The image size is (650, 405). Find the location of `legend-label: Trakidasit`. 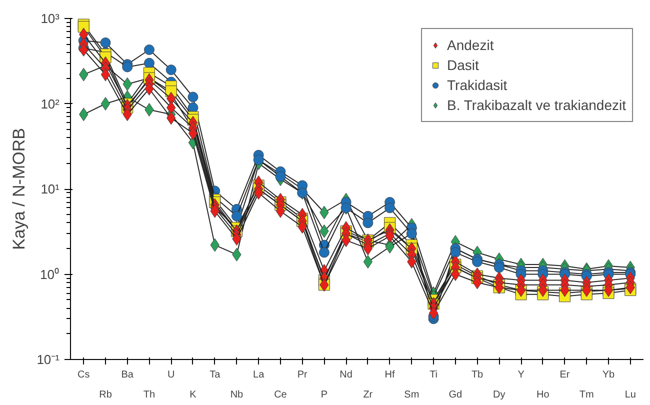

legend-label: Trakidasit is located at coordinates (477, 85).